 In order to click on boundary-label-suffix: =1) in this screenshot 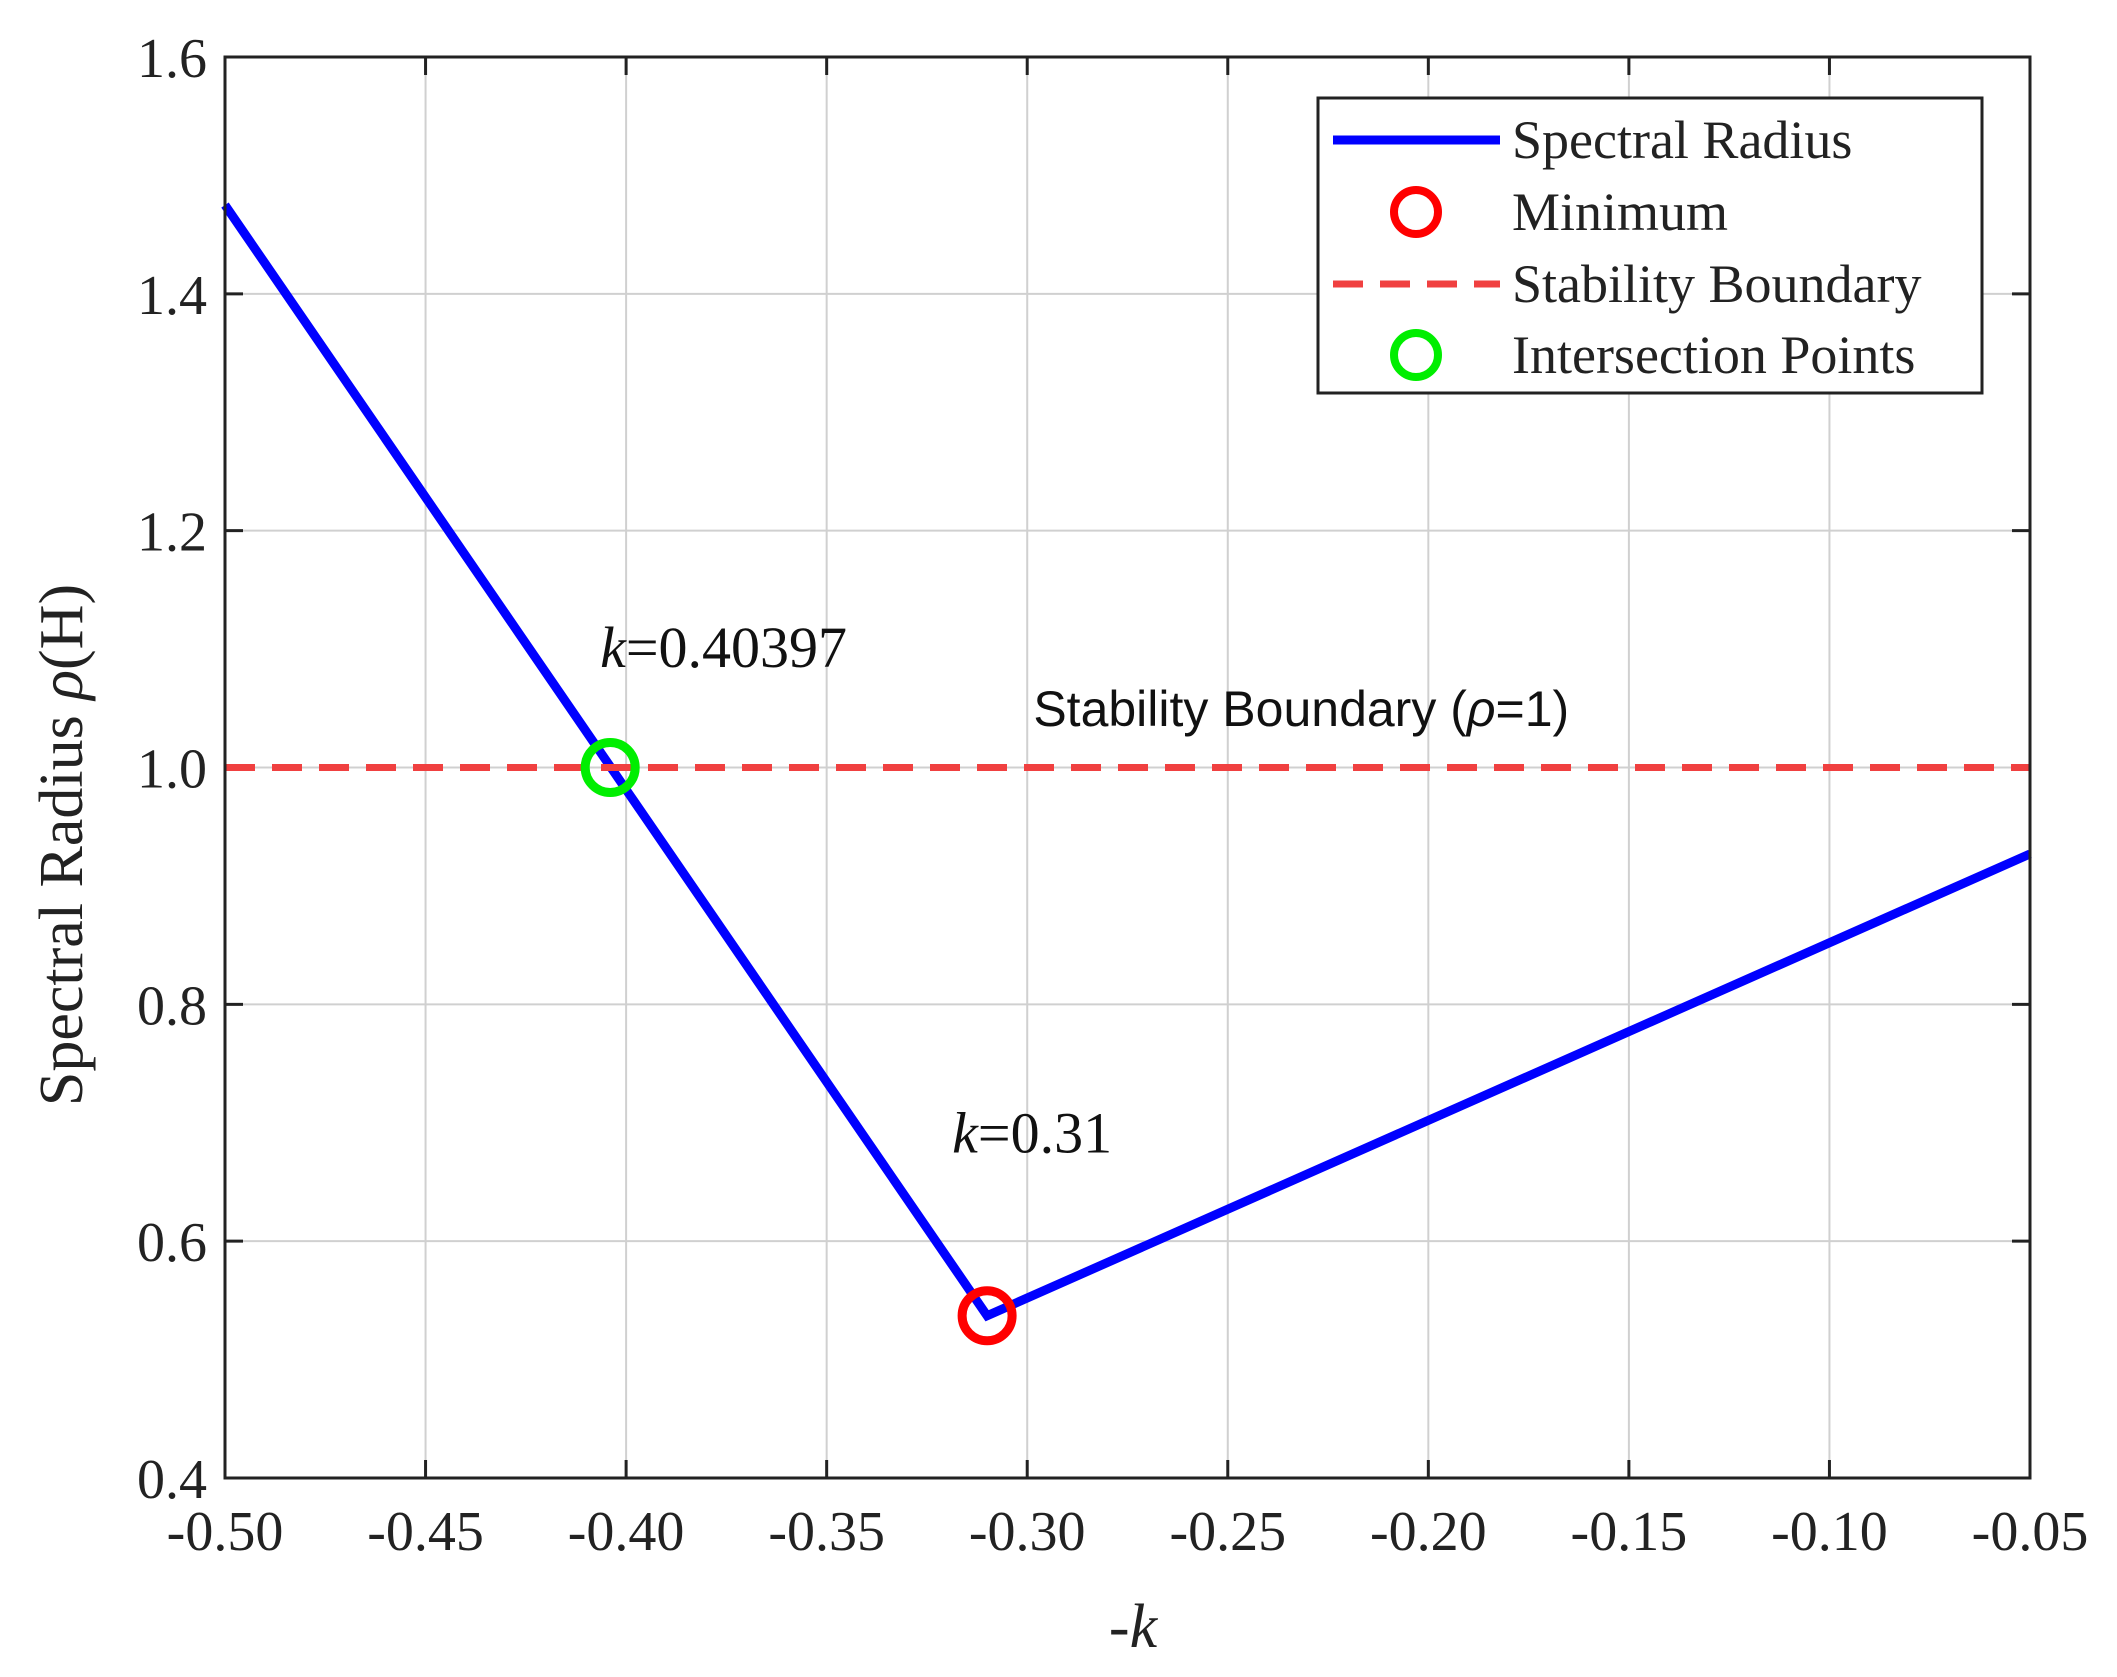, I will do `click(1533, 709)`.